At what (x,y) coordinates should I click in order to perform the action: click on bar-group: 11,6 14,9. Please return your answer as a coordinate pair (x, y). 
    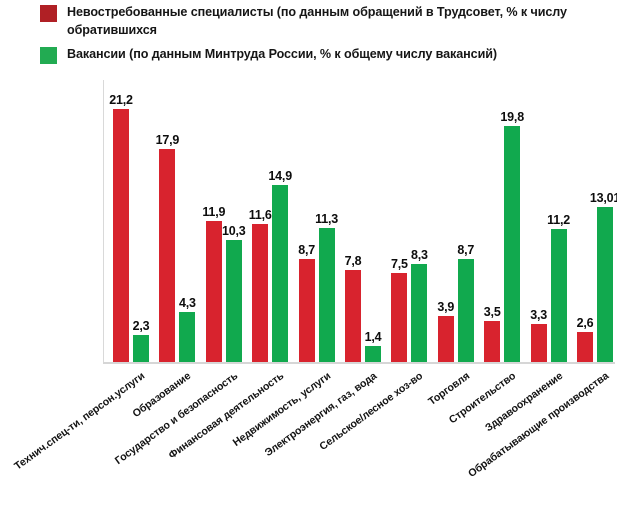
    Looking at the image, I should click on (270, 221).